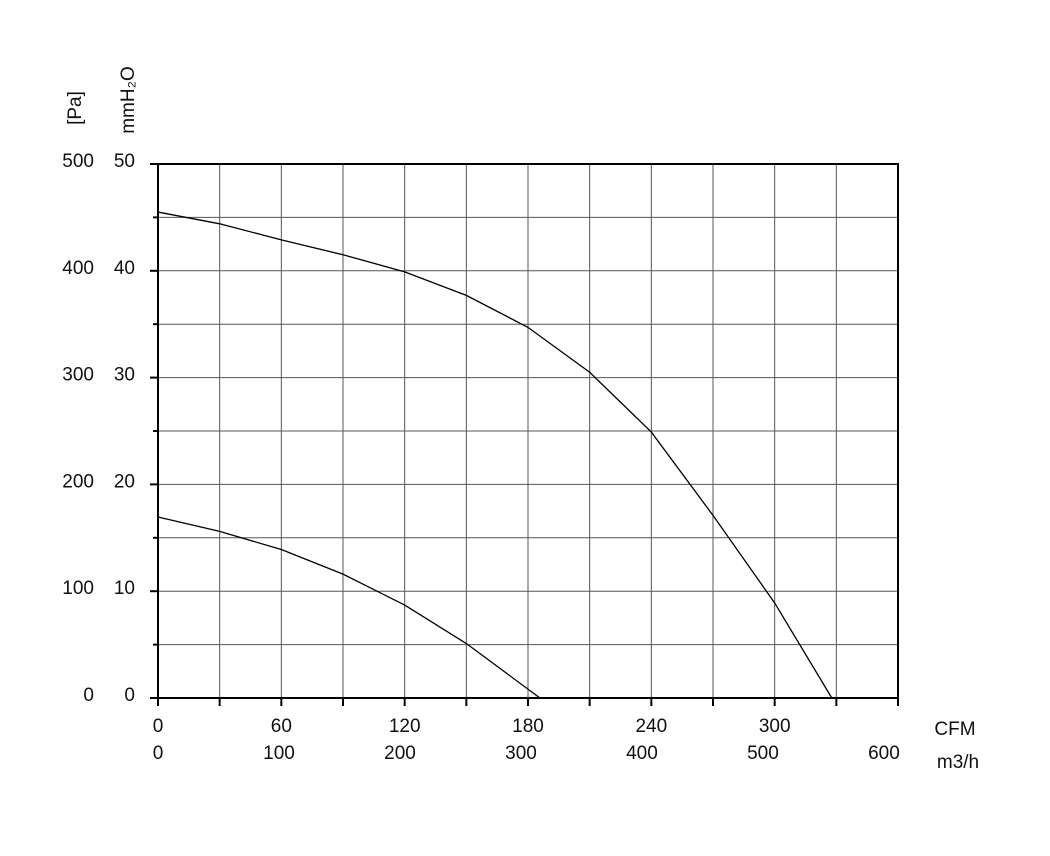 Image resolution: width=1050 pixels, height=856 pixels. I want to click on y-tick-label: 0, so click(88, 695).